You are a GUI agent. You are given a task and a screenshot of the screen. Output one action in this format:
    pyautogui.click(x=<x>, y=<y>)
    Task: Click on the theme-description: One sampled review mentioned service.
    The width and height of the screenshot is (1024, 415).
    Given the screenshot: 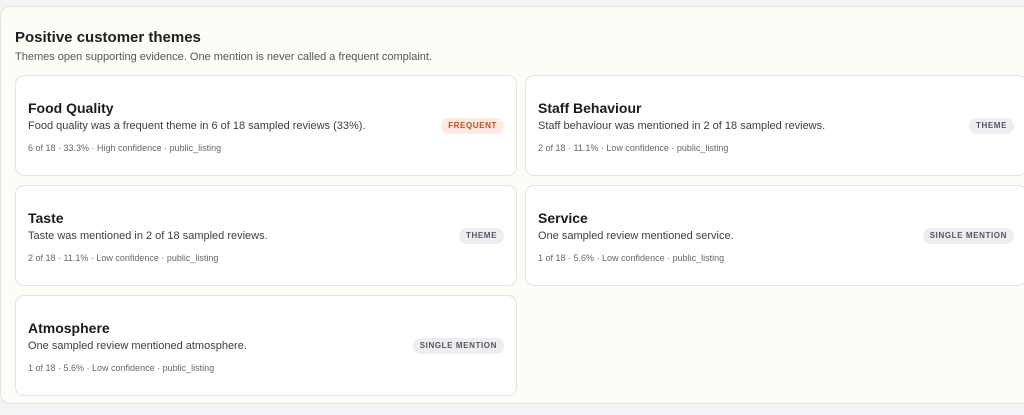 What is the action you would take?
    pyautogui.click(x=636, y=236)
    